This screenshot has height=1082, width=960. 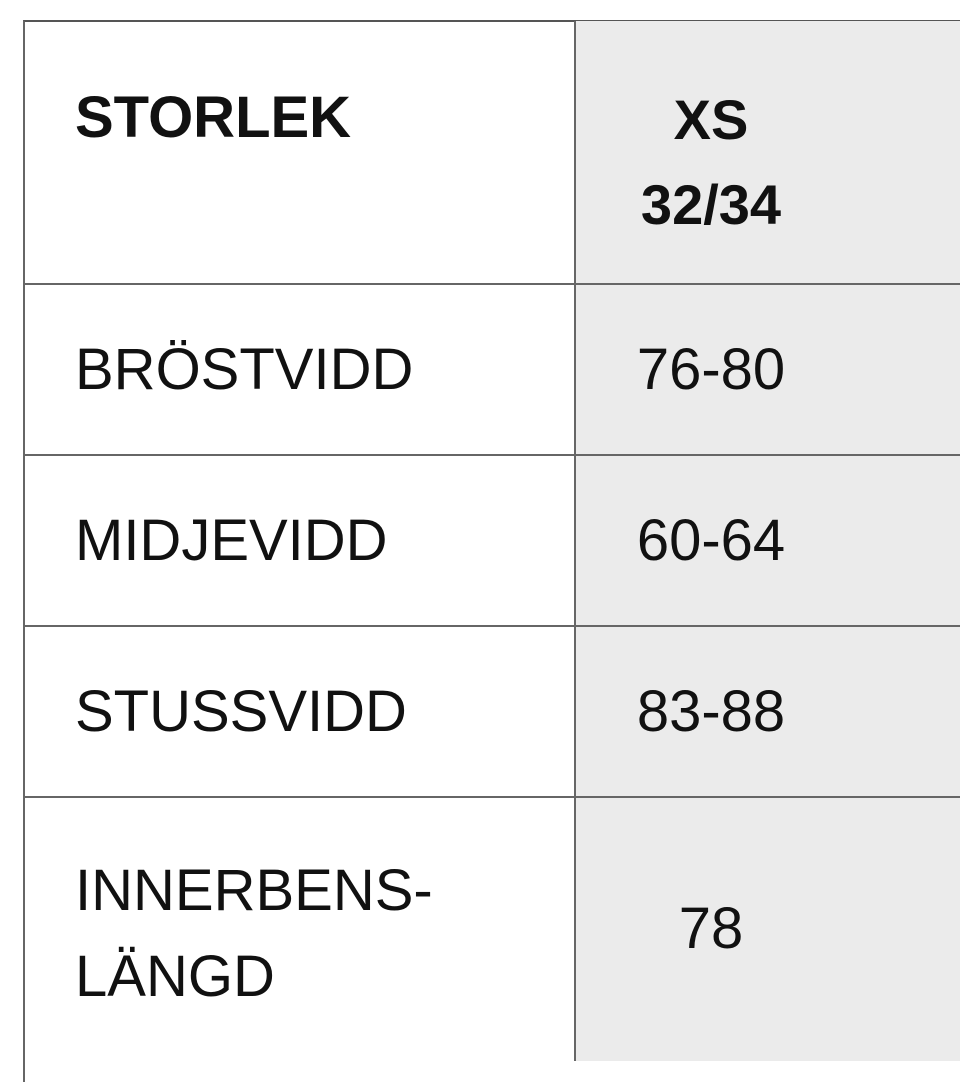 I want to click on header-label: STORLEK, so click(x=213, y=117).